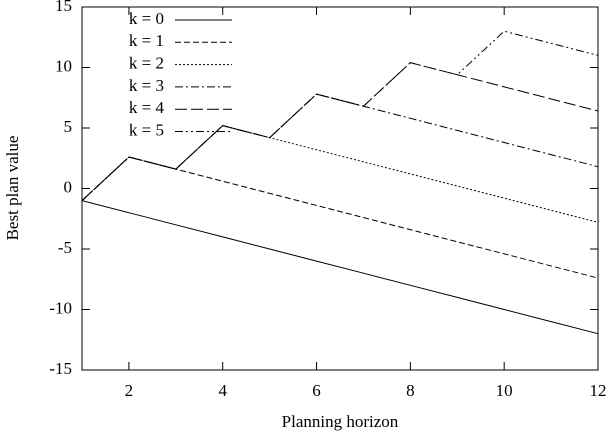  Describe the element at coordinates (316, 390) in the screenshot. I see `x-tick-label: 6` at that location.